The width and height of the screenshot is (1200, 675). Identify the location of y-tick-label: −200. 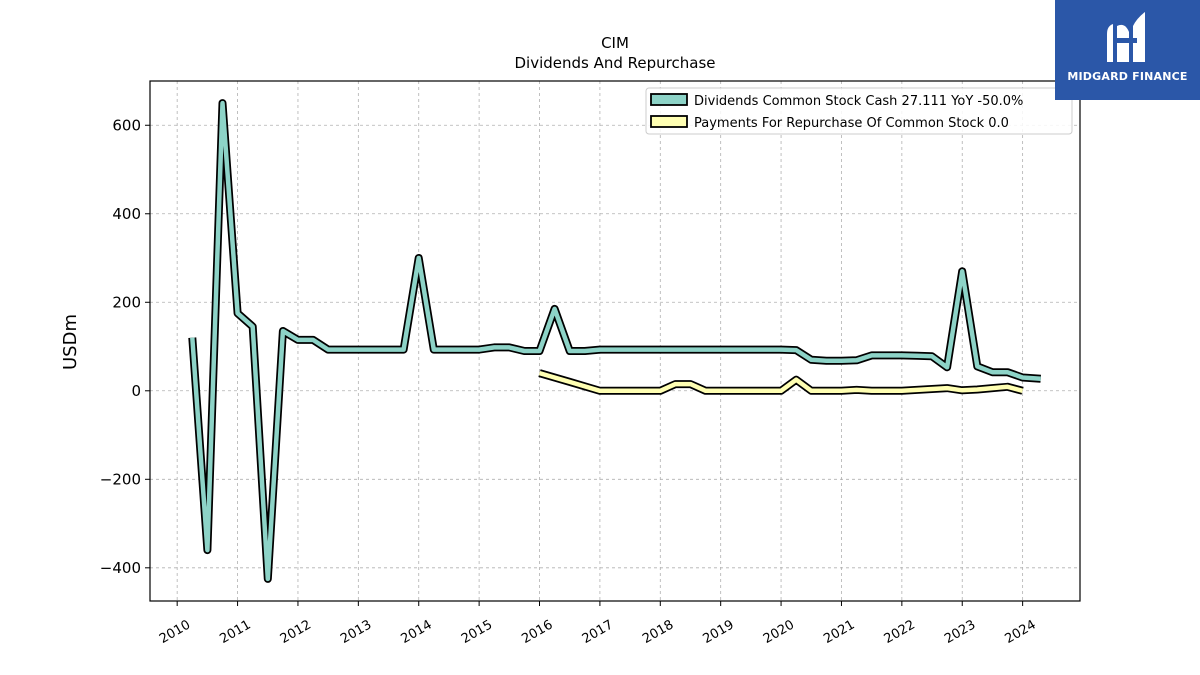
(120, 479).